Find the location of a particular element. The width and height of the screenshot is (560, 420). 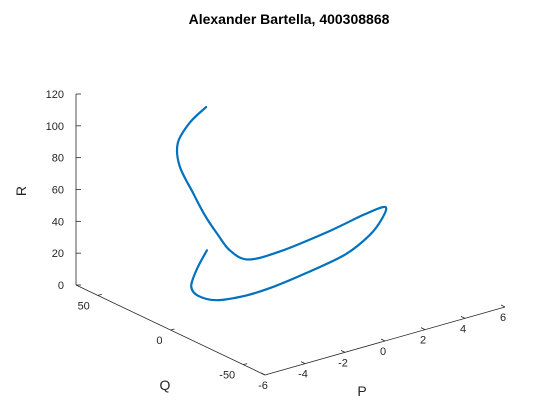

x-tick-label: -6 is located at coordinates (263, 386).